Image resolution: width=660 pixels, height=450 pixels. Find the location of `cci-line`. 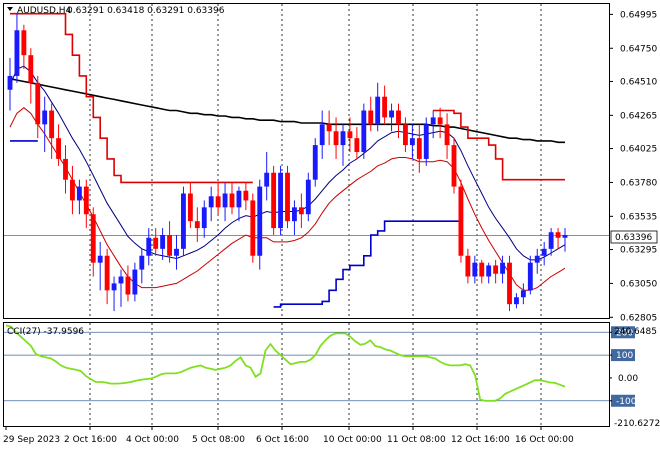

cci-line is located at coordinates (285, 363).